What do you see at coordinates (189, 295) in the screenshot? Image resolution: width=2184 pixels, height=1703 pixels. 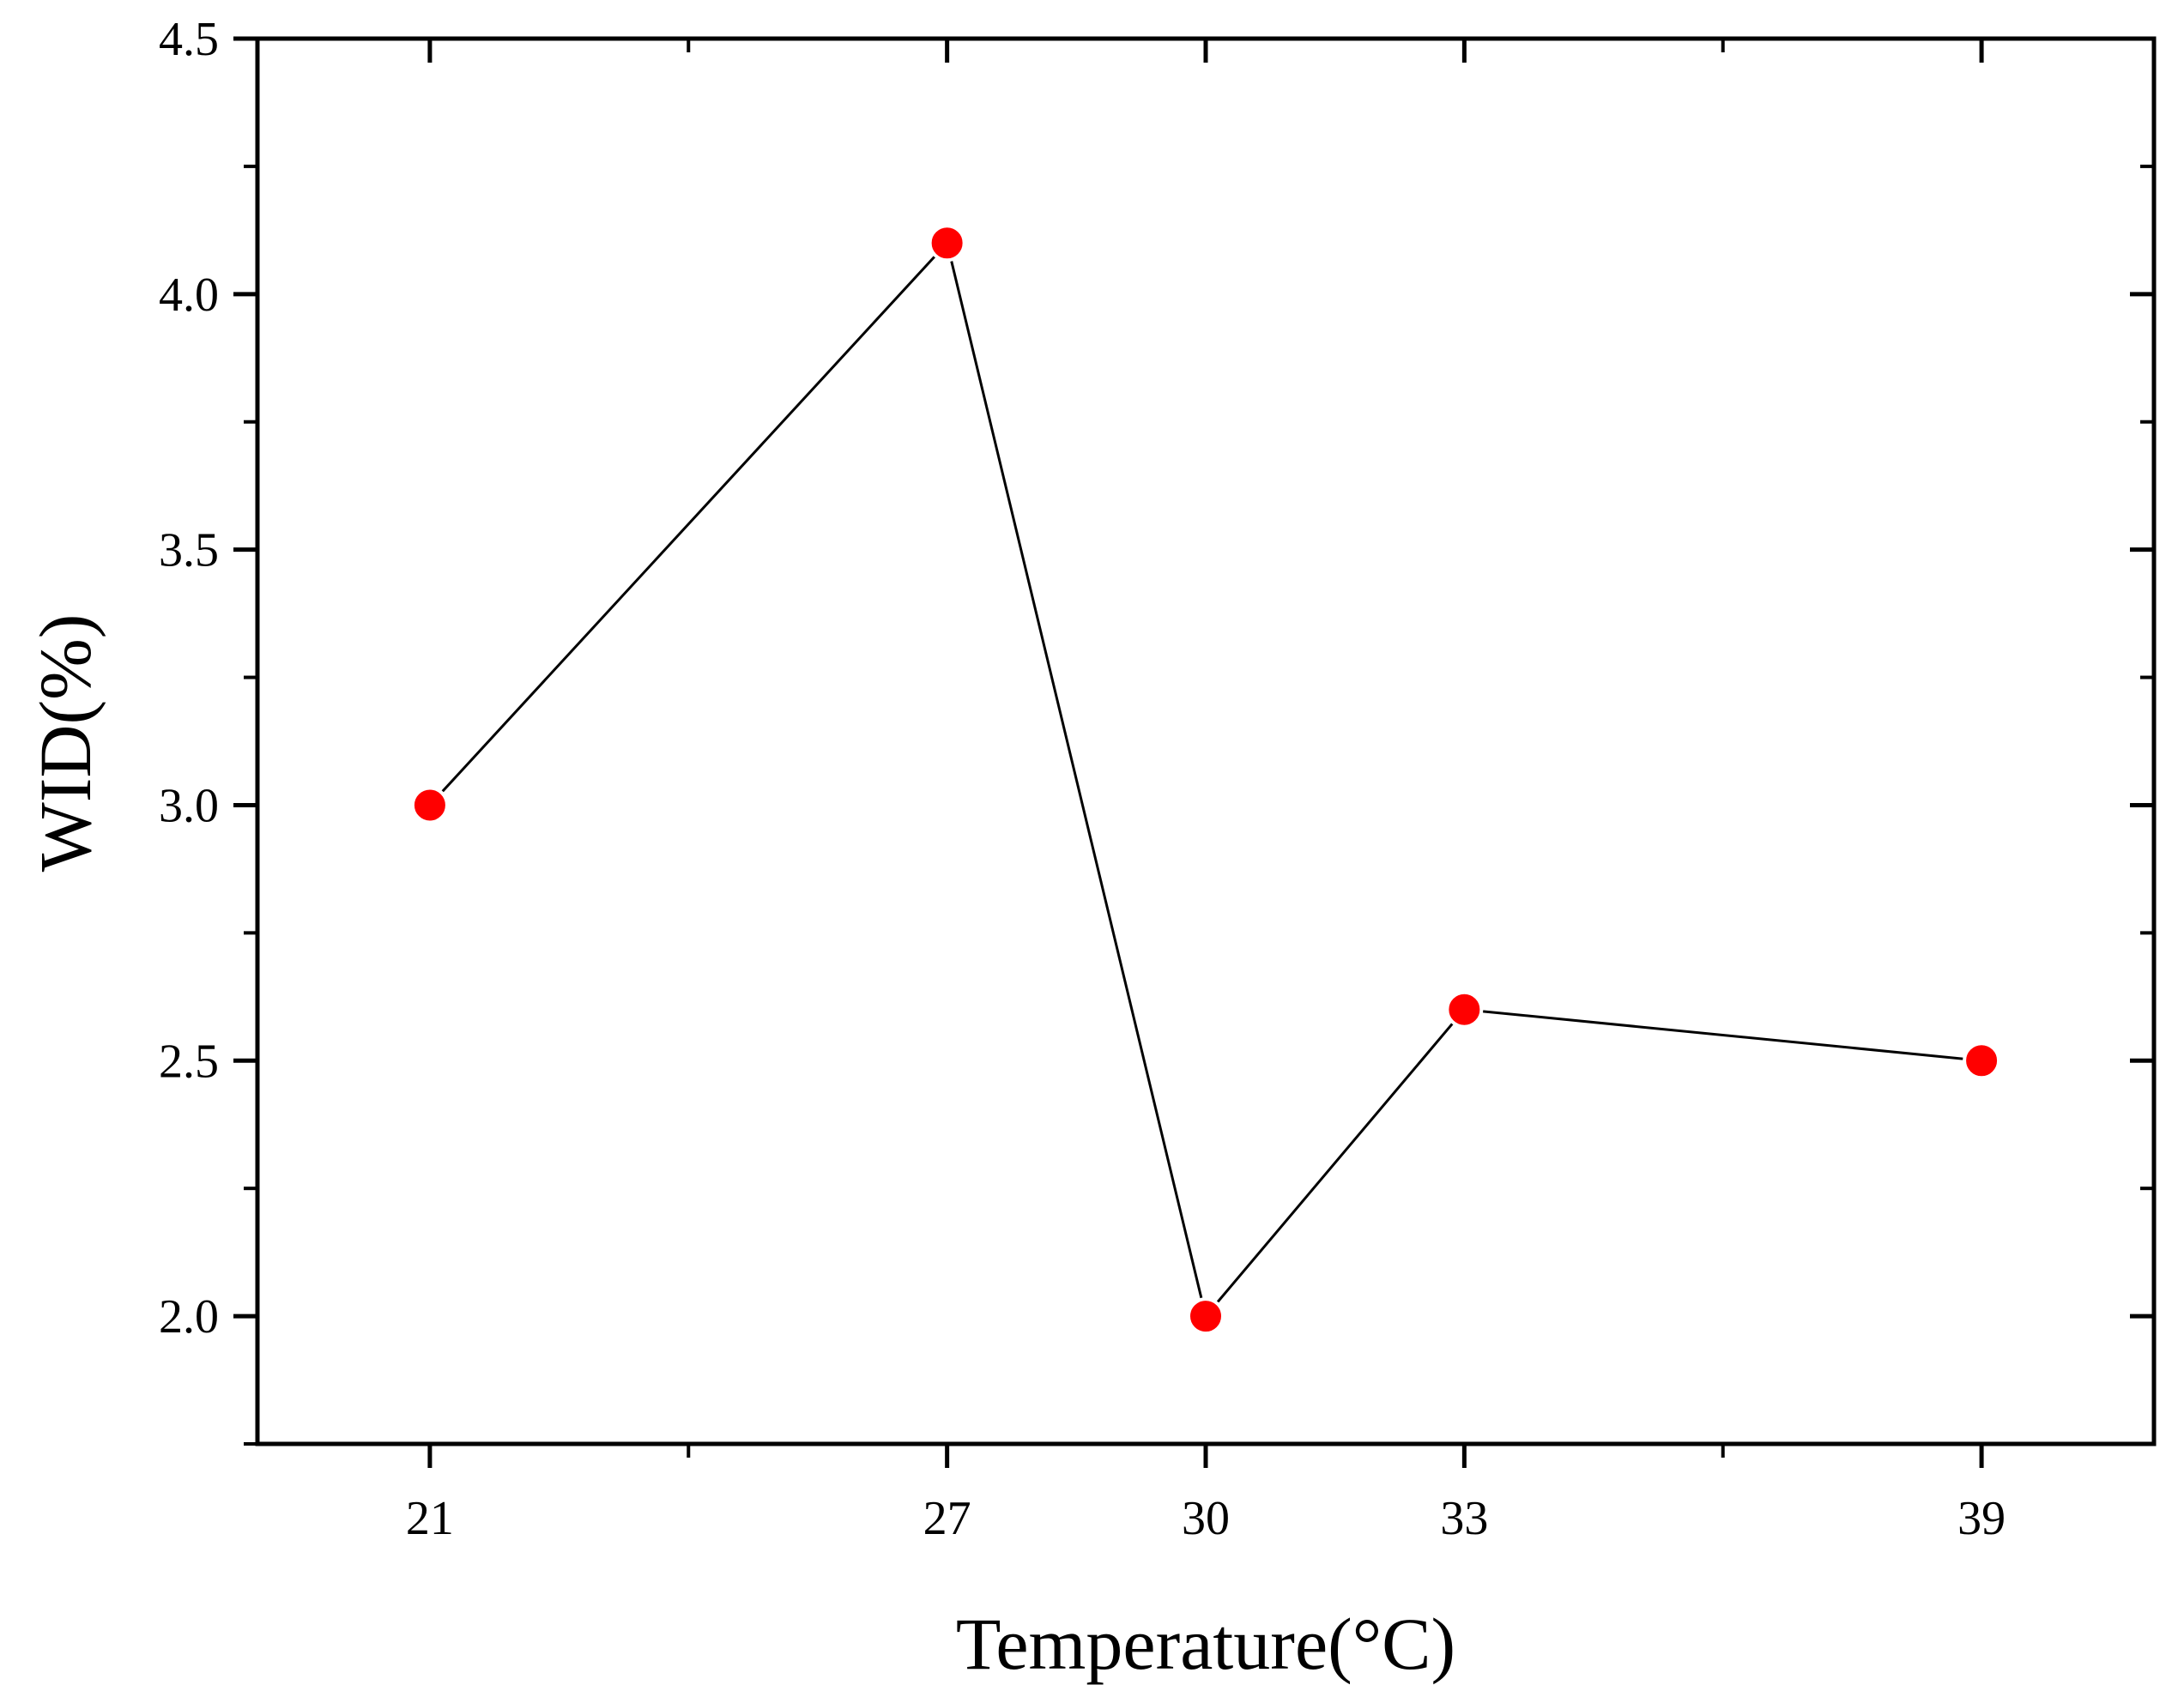 I see `y-tick-label: 4.0` at bounding box center [189, 295].